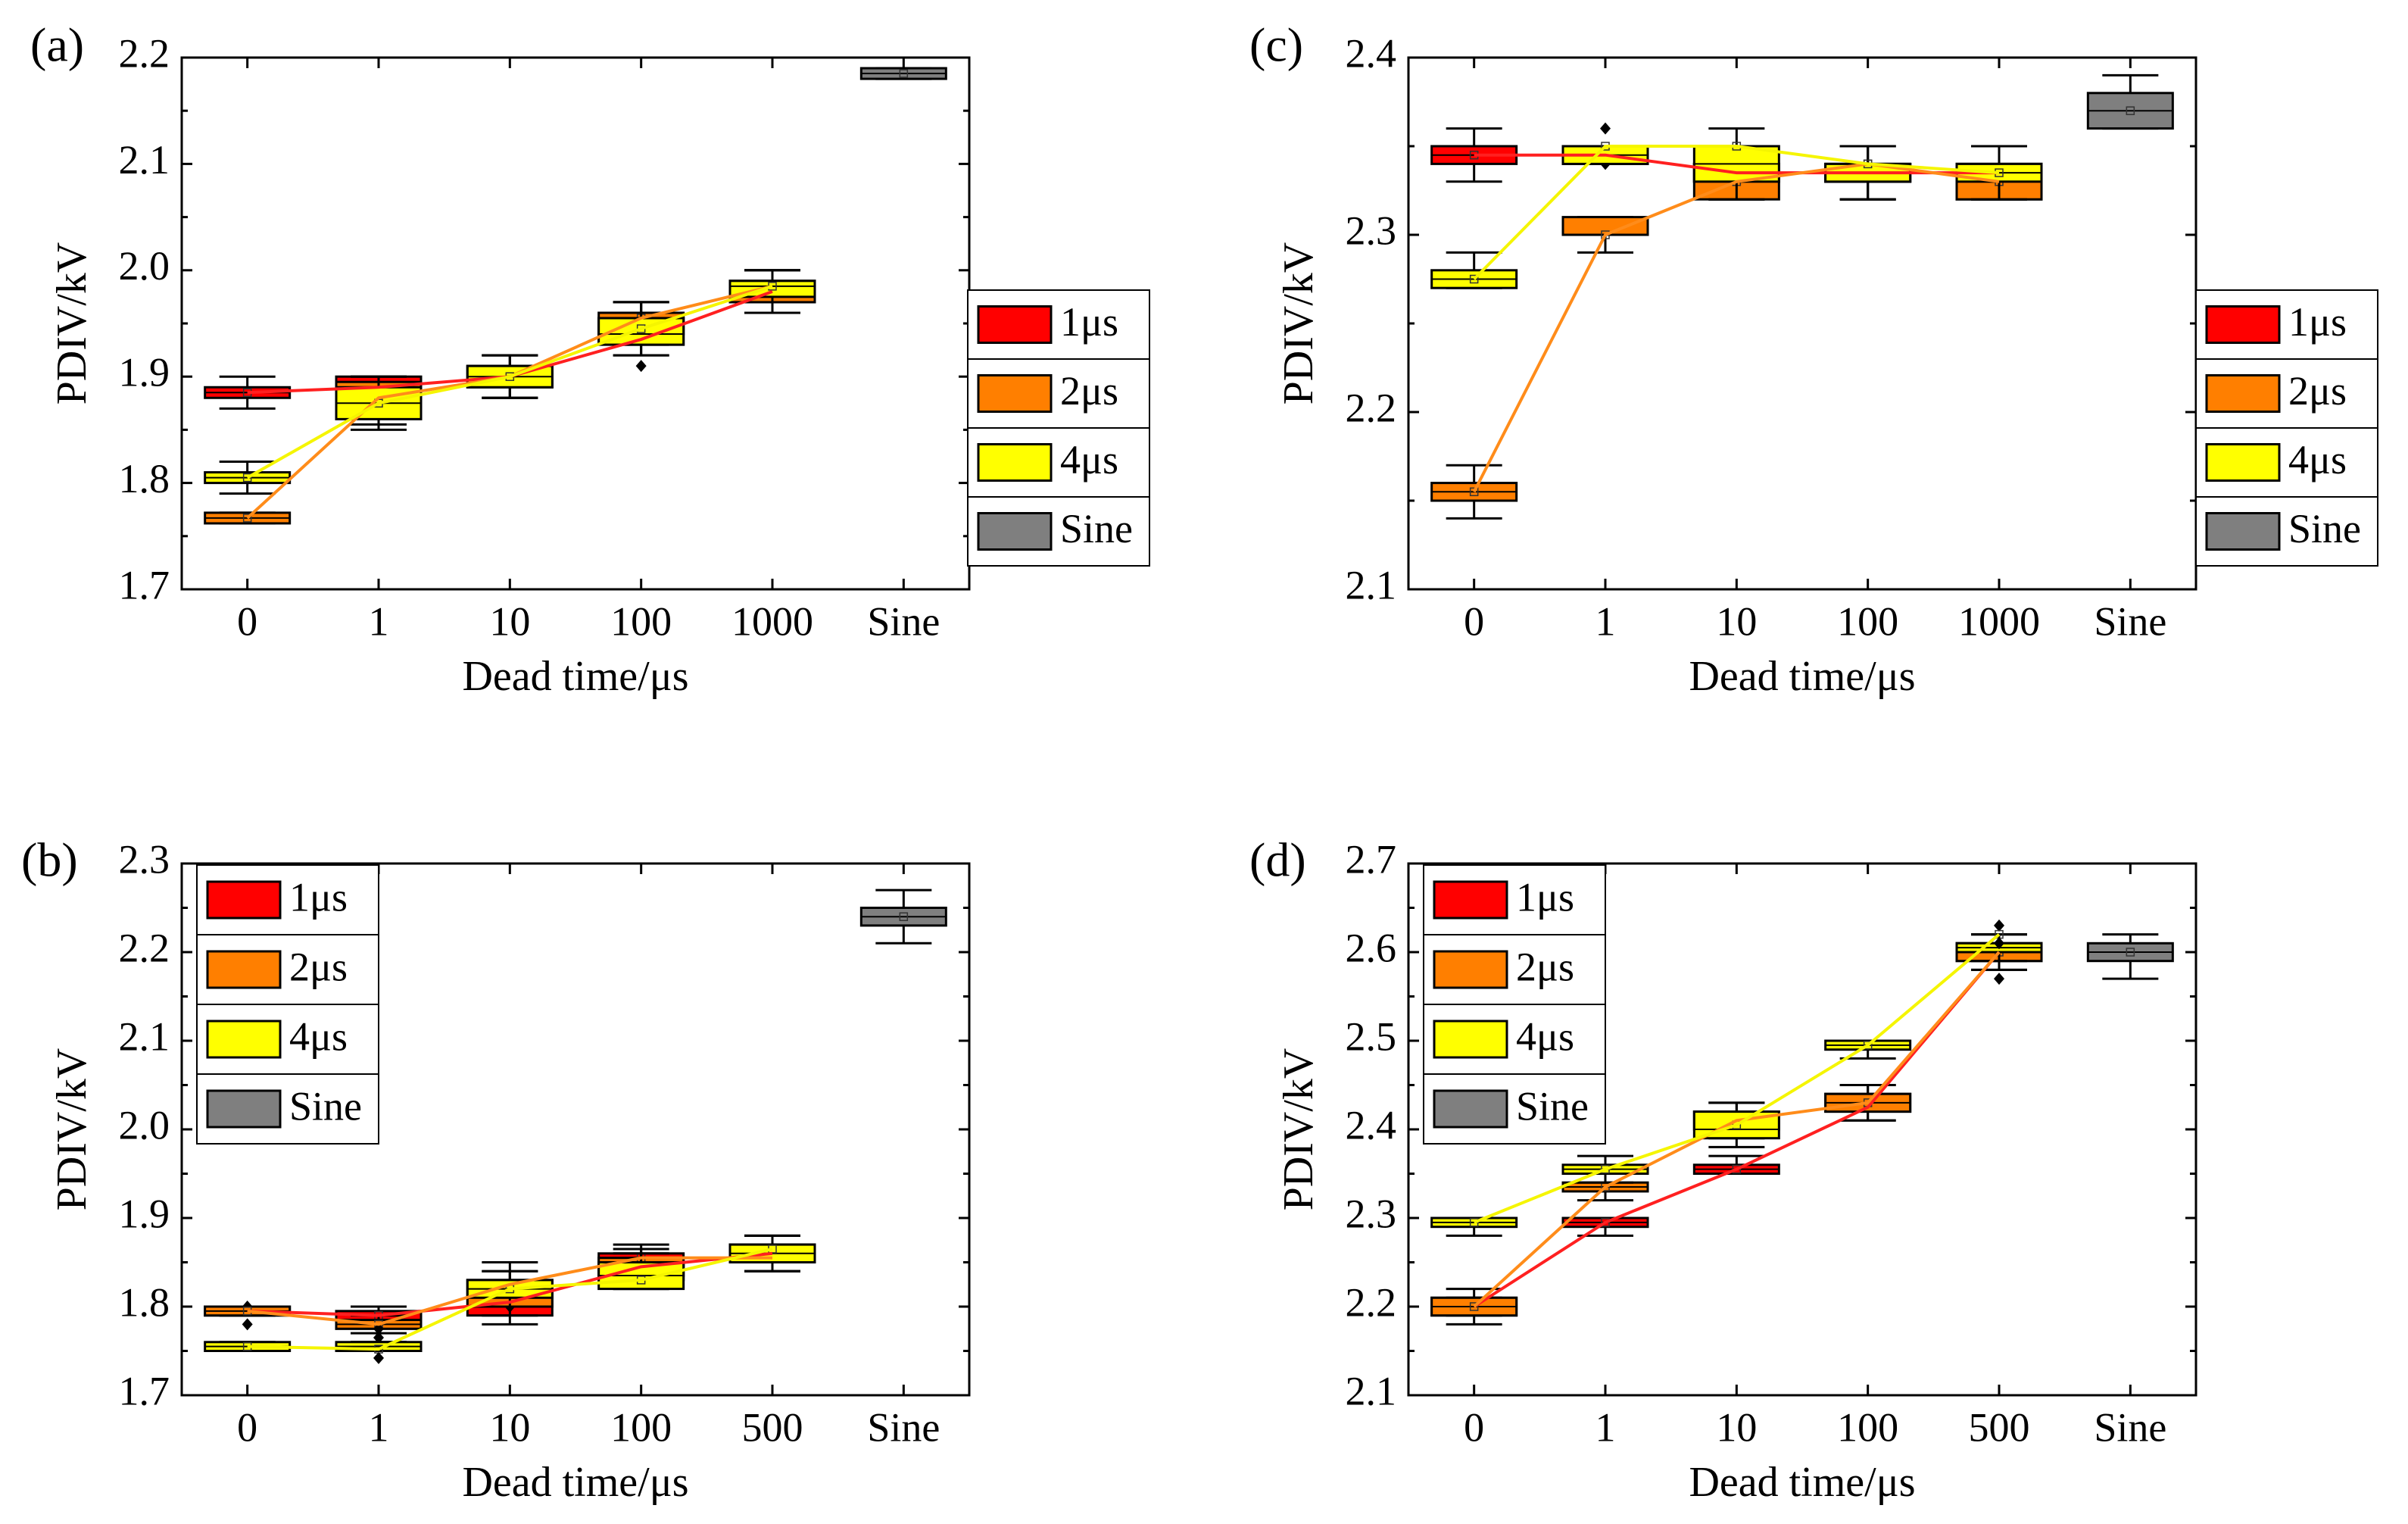 The image size is (2408, 1524). Describe the element at coordinates (1371, 947) in the screenshot. I see `y-tick-label: 2.6` at that location.